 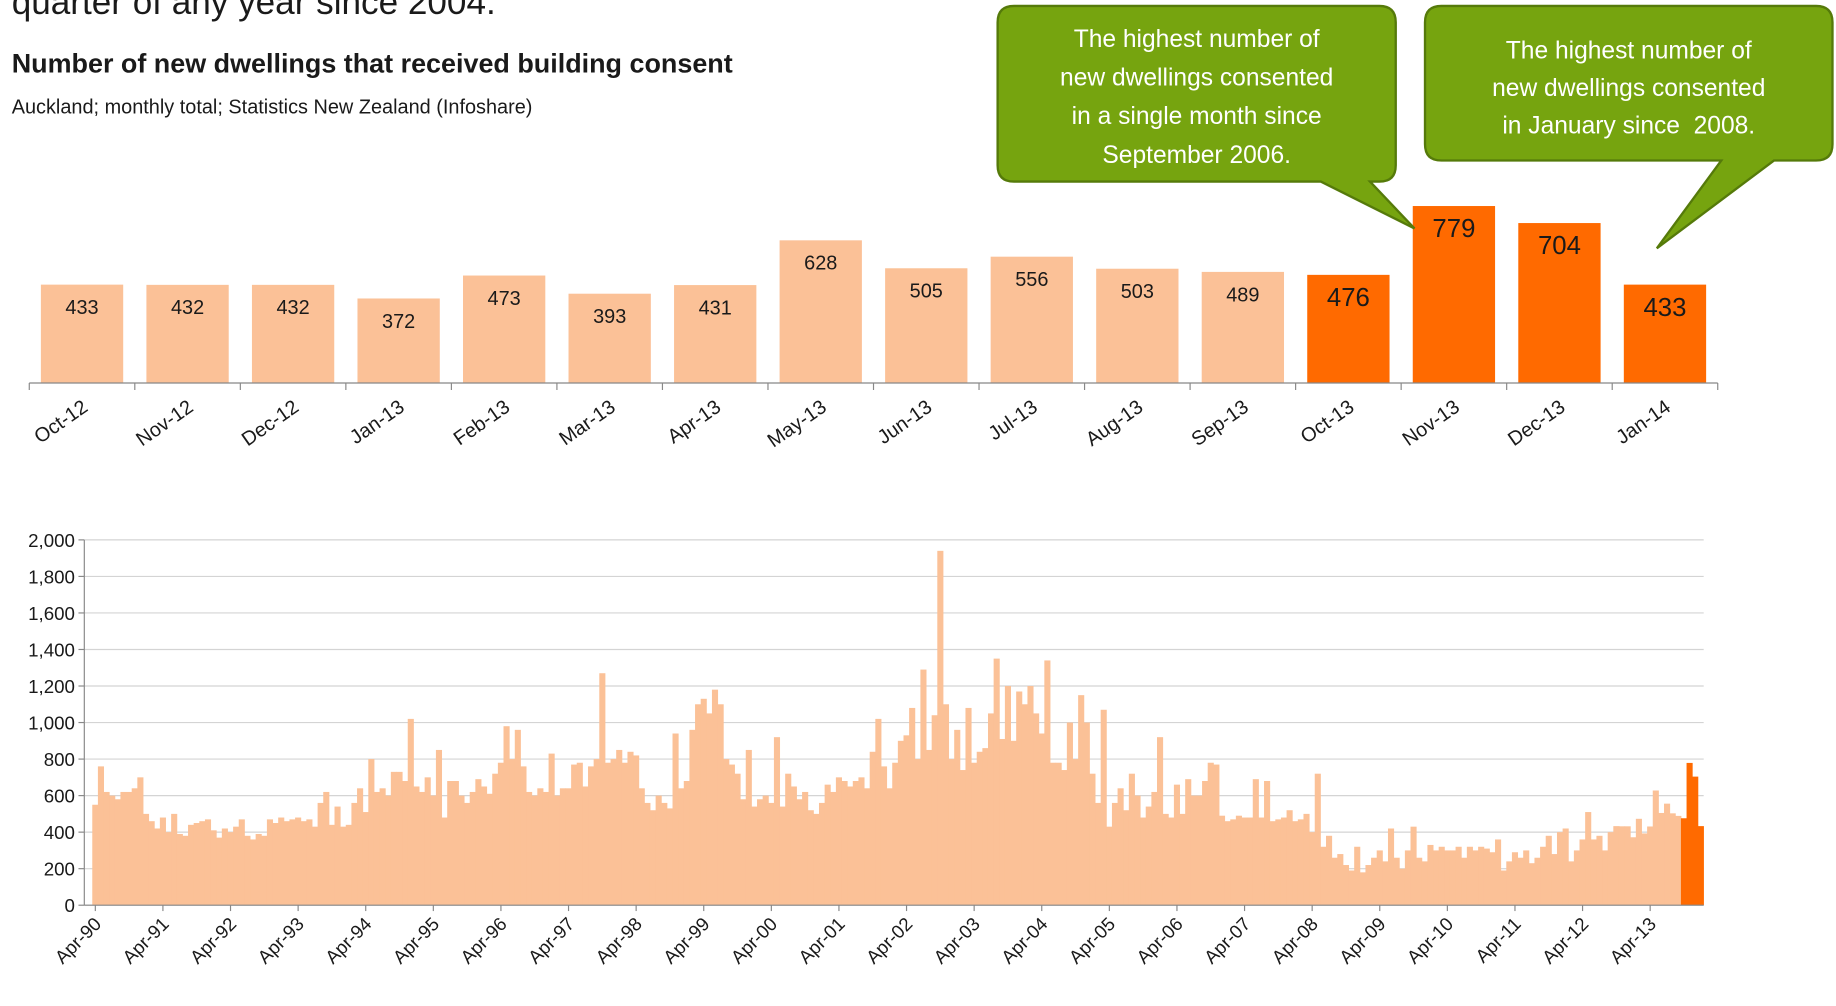 I want to click on y-tick-label: 1,400, so click(x=51, y=650).